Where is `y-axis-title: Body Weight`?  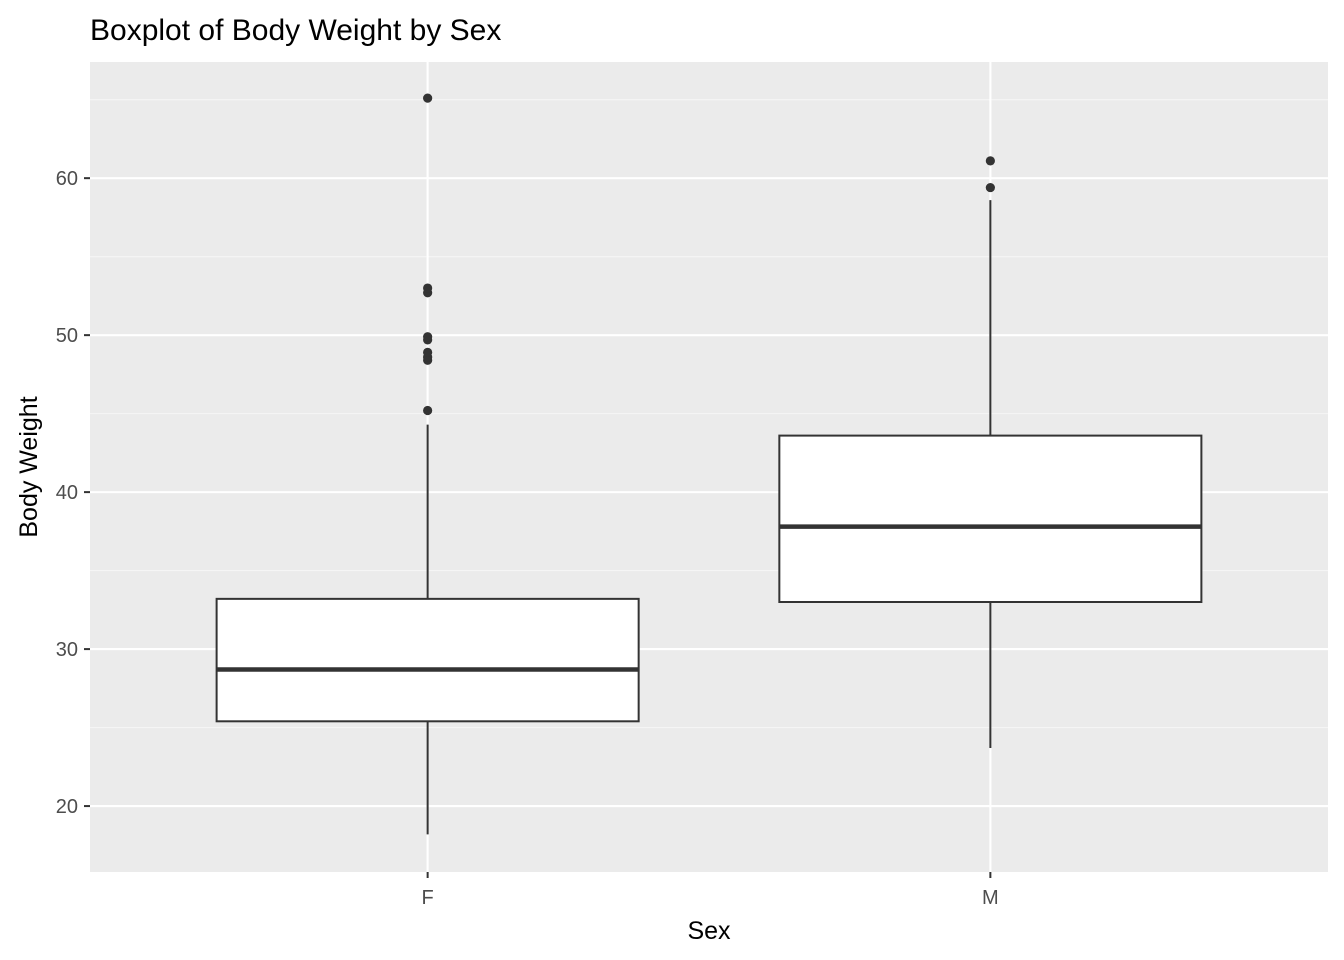 y-axis-title: Body Weight is located at coordinates (29, 466).